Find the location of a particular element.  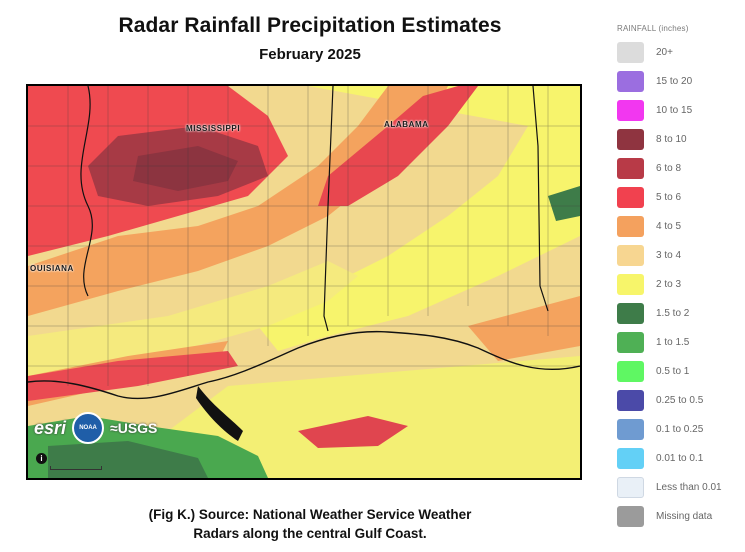

legend-label: 2 to 3 is located at coordinates (669, 284).